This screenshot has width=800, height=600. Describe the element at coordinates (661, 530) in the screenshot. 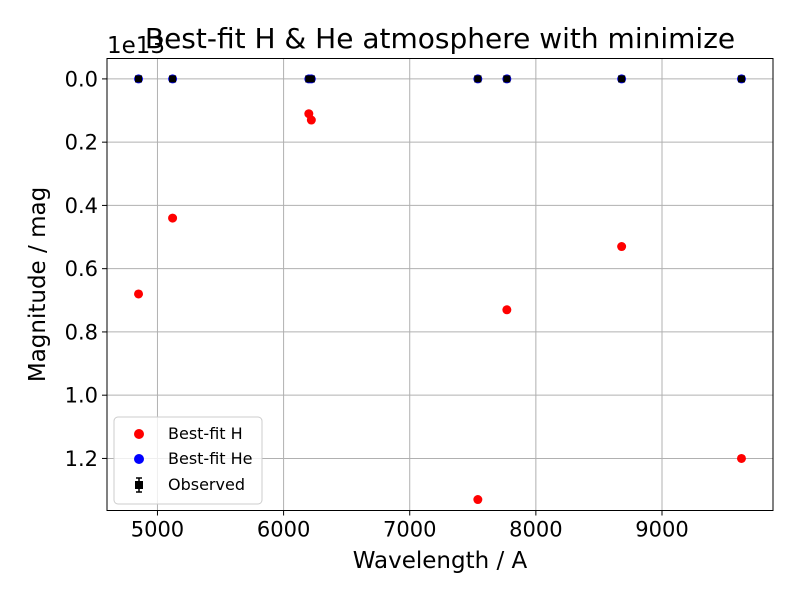

I see `x-tick-label: 9000` at that location.